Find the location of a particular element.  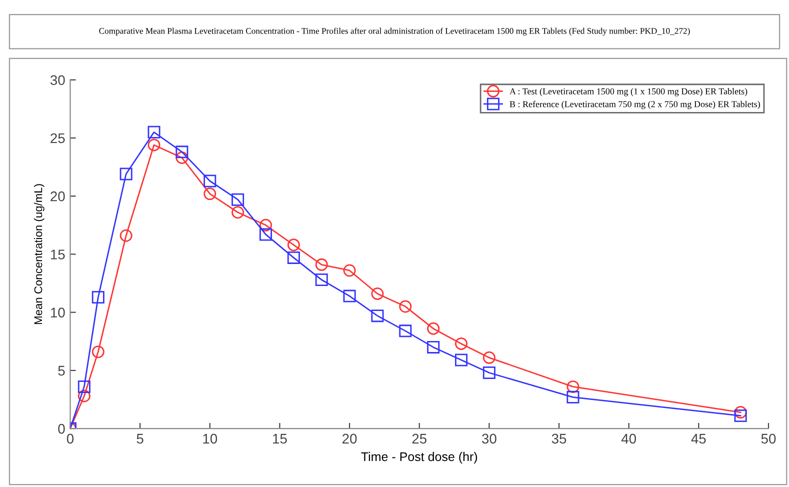

y-tick-label: 0 is located at coordinates (61, 429).